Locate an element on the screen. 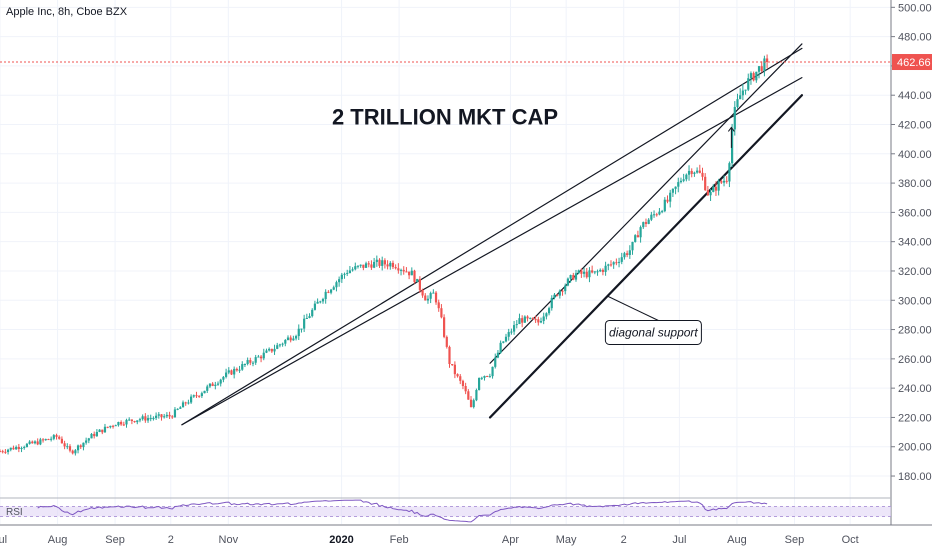  callout-annotation: diagonal support is located at coordinates (653, 320).